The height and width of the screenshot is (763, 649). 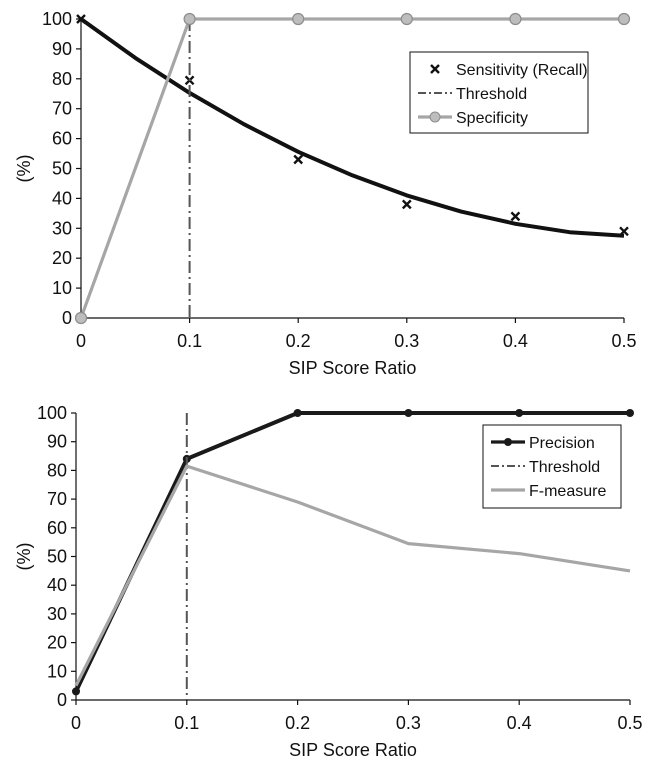 What do you see at coordinates (522, 70) in the screenshot?
I see `legend-sensitivity-recall-label: Sensitivity (Recall)` at bounding box center [522, 70].